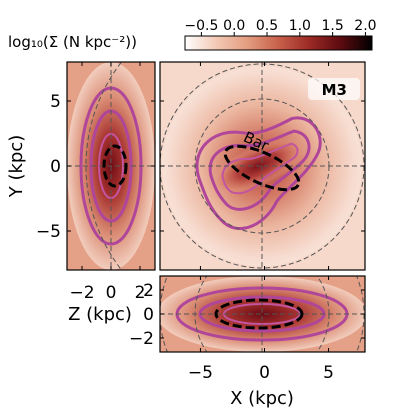  What do you see at coordinates (148, 291) in the screenshot?
I see `z-edge-tick-label: 2` at bounding box center [148, 291].